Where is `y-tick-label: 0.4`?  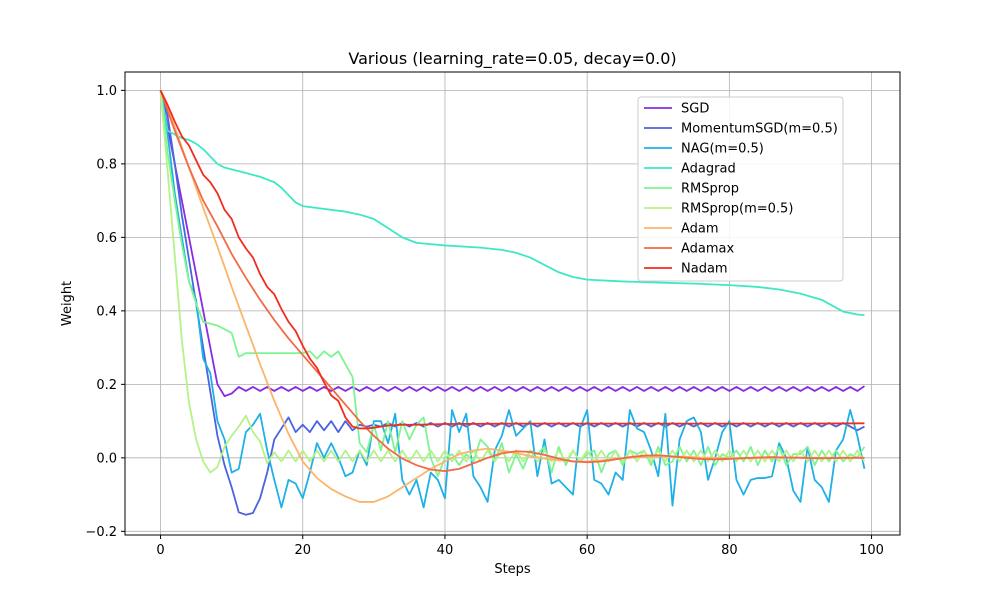 y-tick-label: 0.4 is located at coordinates (106, 311).